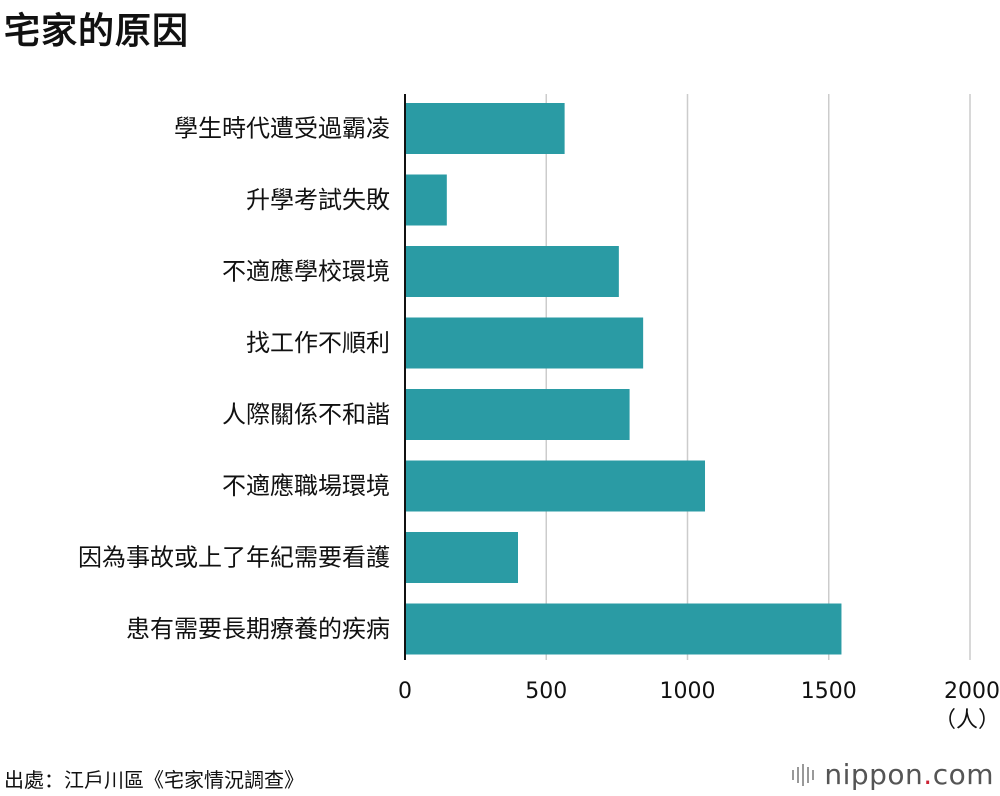 This screenshot has width=1000, height=796. What do you see at coordinates (688, 691) in the screenshot?
I see `tick-label: 1000` at bounding box center [688, 691].